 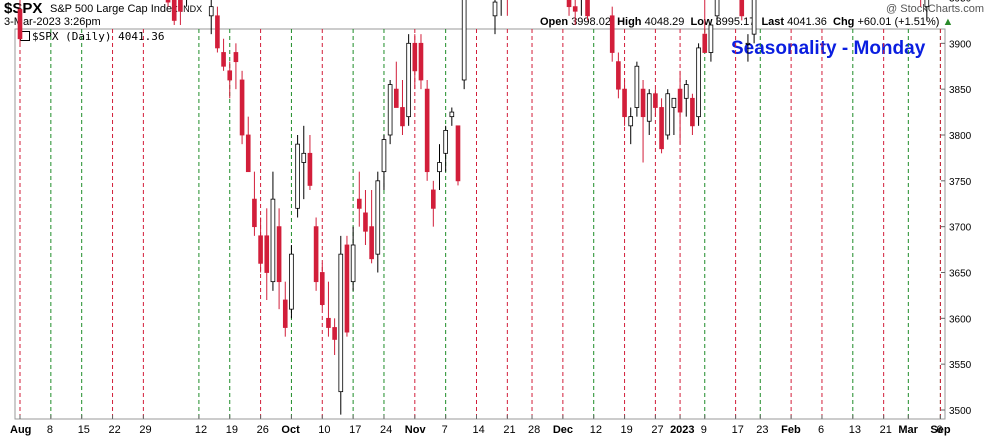 I want to click on x-tick-label: 28, so click(x=534, y=430).